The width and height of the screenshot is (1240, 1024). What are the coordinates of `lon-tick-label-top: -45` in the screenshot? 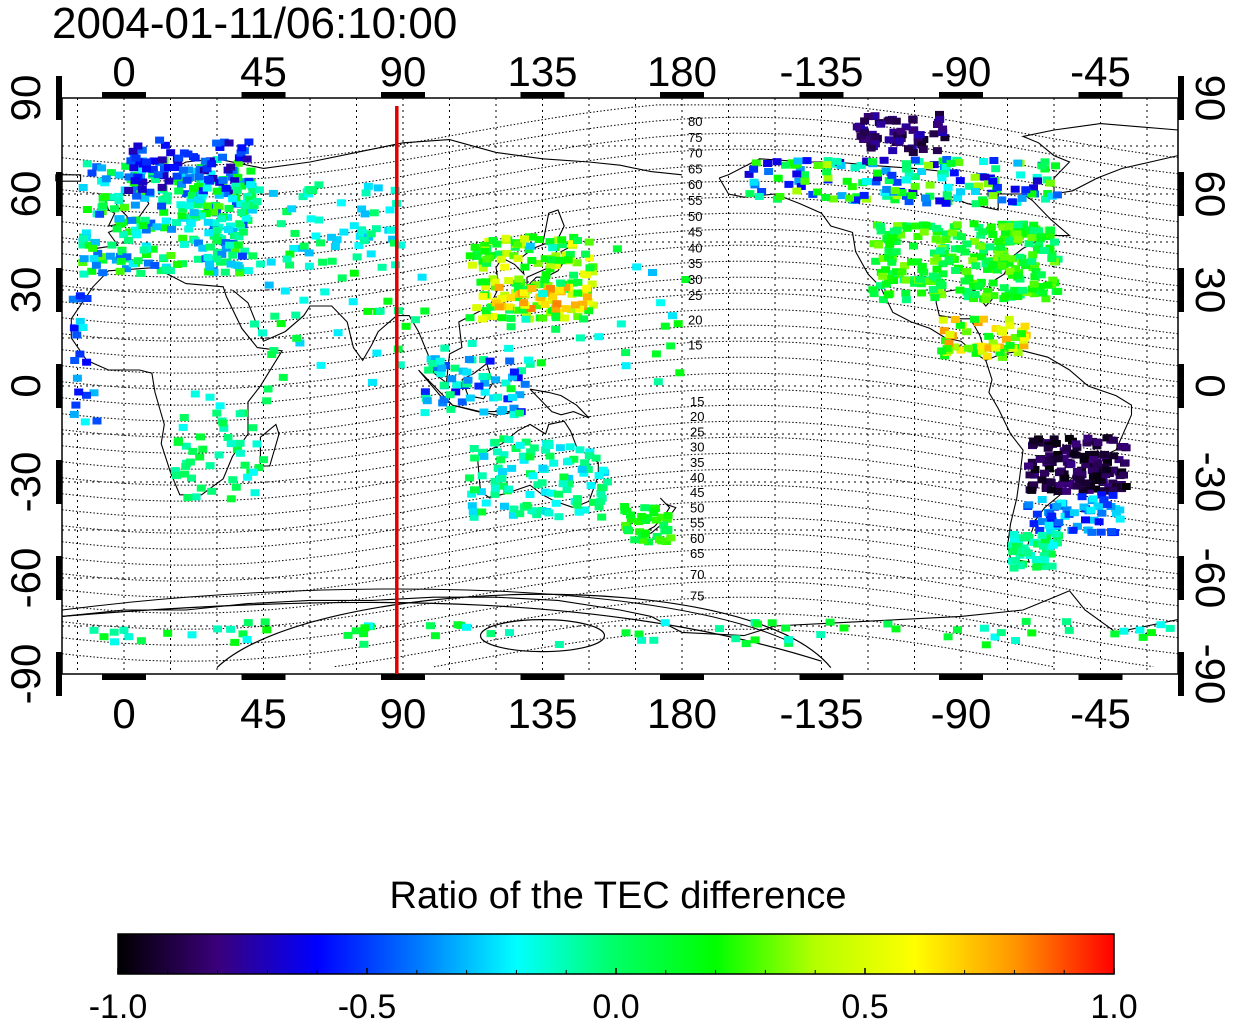 It's located at (1100, 71).